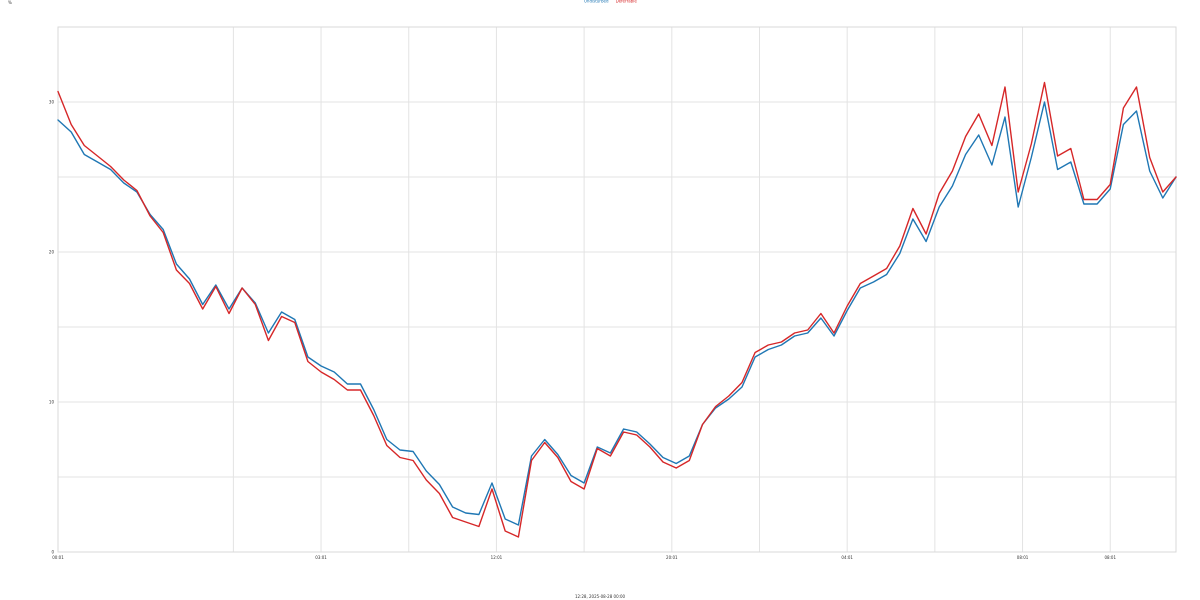 This screenshot has width=1200, height=600. What do you see at coordinates (52, 102) in the screenshot?
I see `y-tick-label: 30` at bounding box center [52, 102].